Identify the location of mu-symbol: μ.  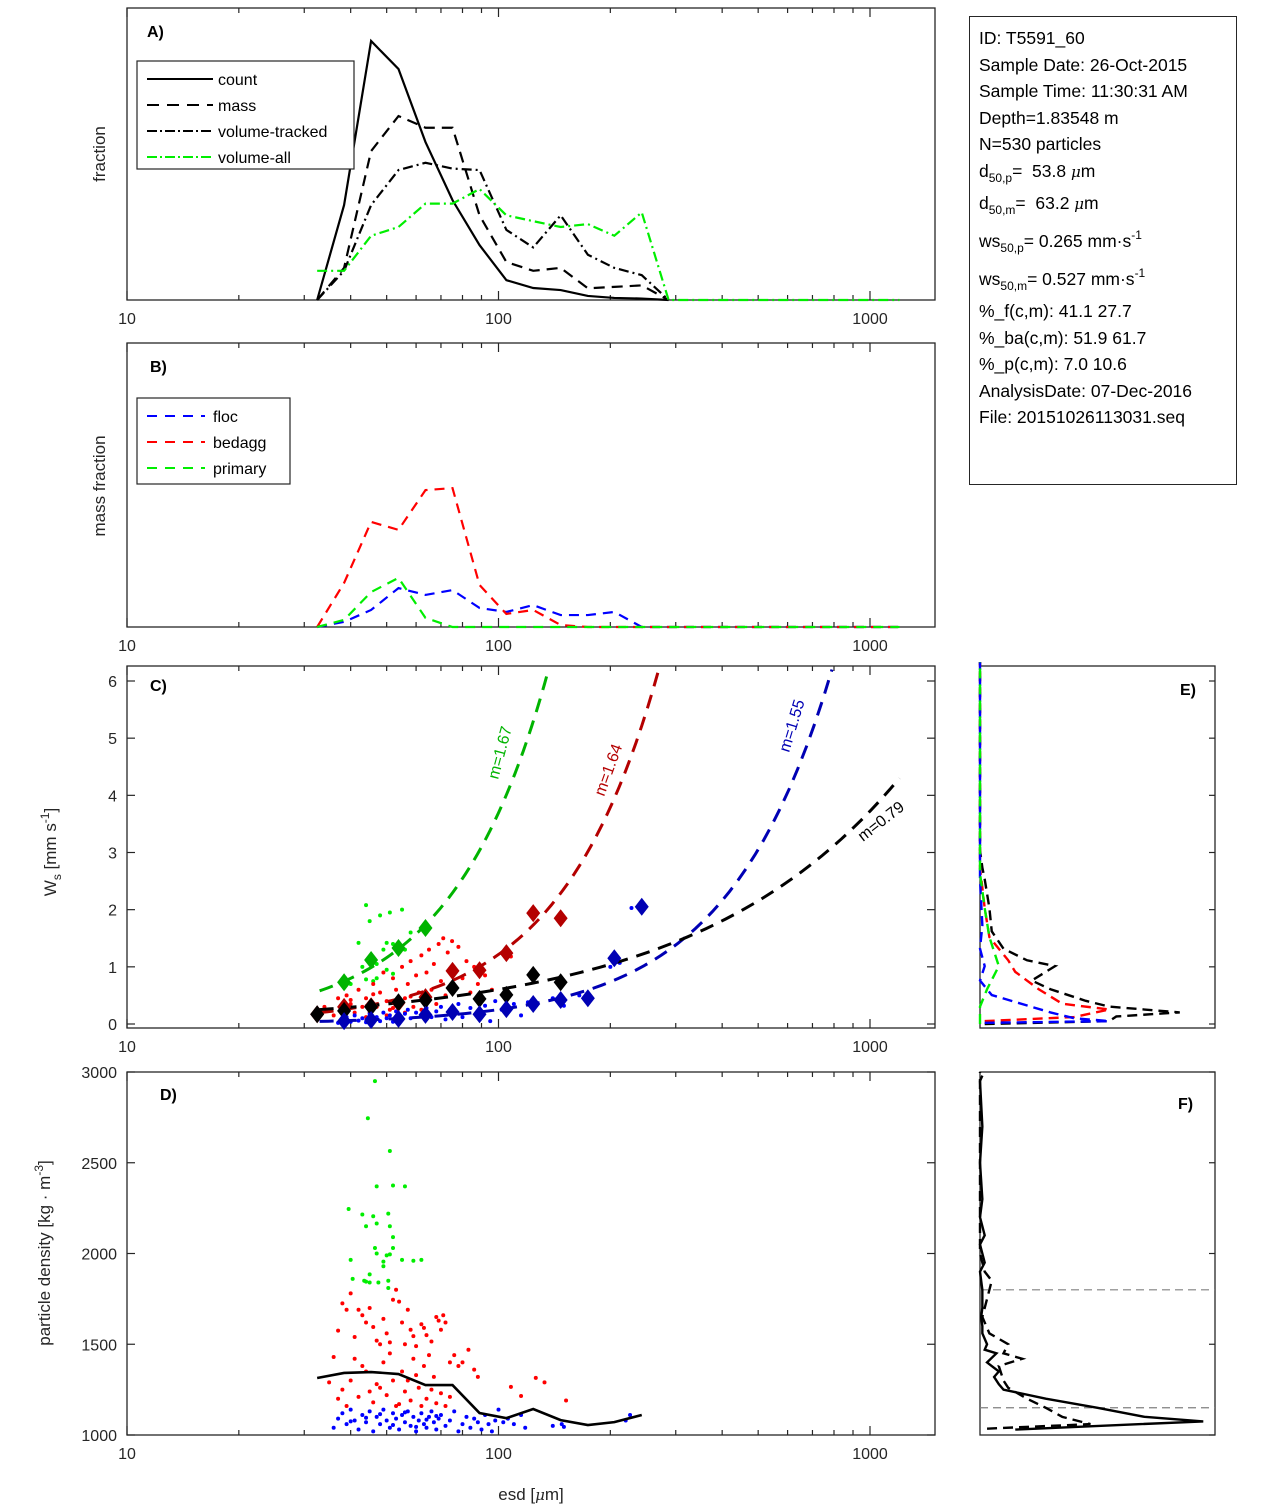
(1075, 171).